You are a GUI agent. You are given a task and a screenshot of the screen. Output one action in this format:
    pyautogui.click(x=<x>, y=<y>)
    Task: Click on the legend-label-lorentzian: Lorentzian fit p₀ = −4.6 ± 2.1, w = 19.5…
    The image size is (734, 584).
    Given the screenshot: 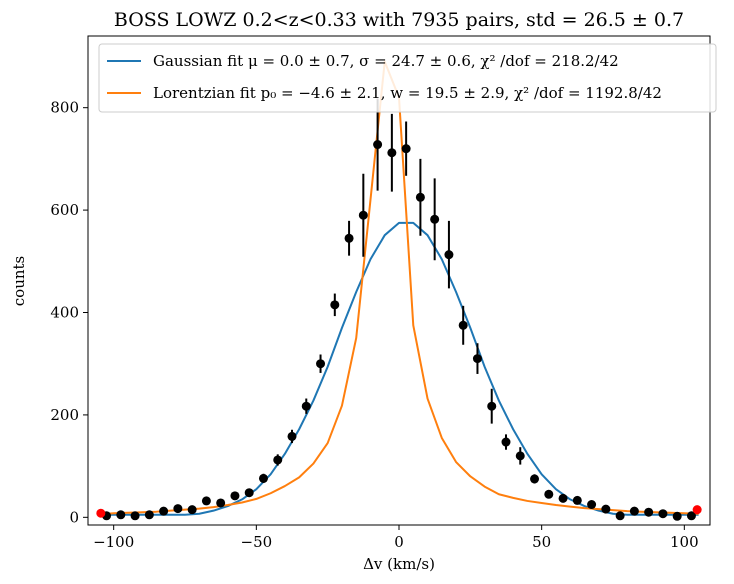 What is the action you would take?
    pyautogui.click(x=407, y=93)
    